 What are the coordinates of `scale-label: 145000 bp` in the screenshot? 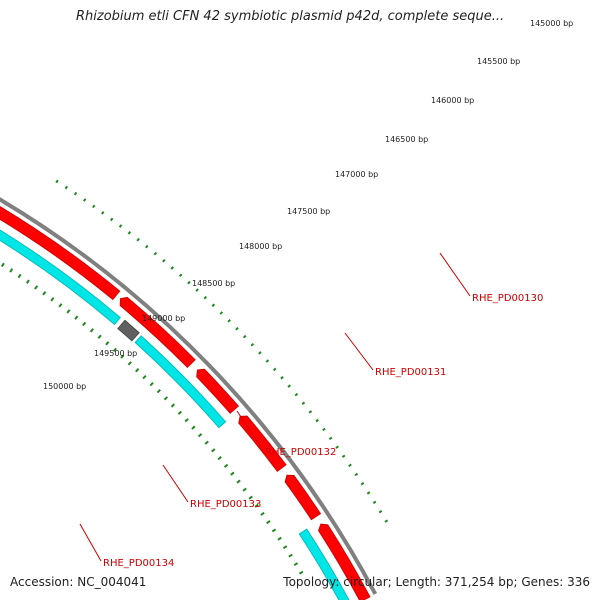 It's located at (551, 23).